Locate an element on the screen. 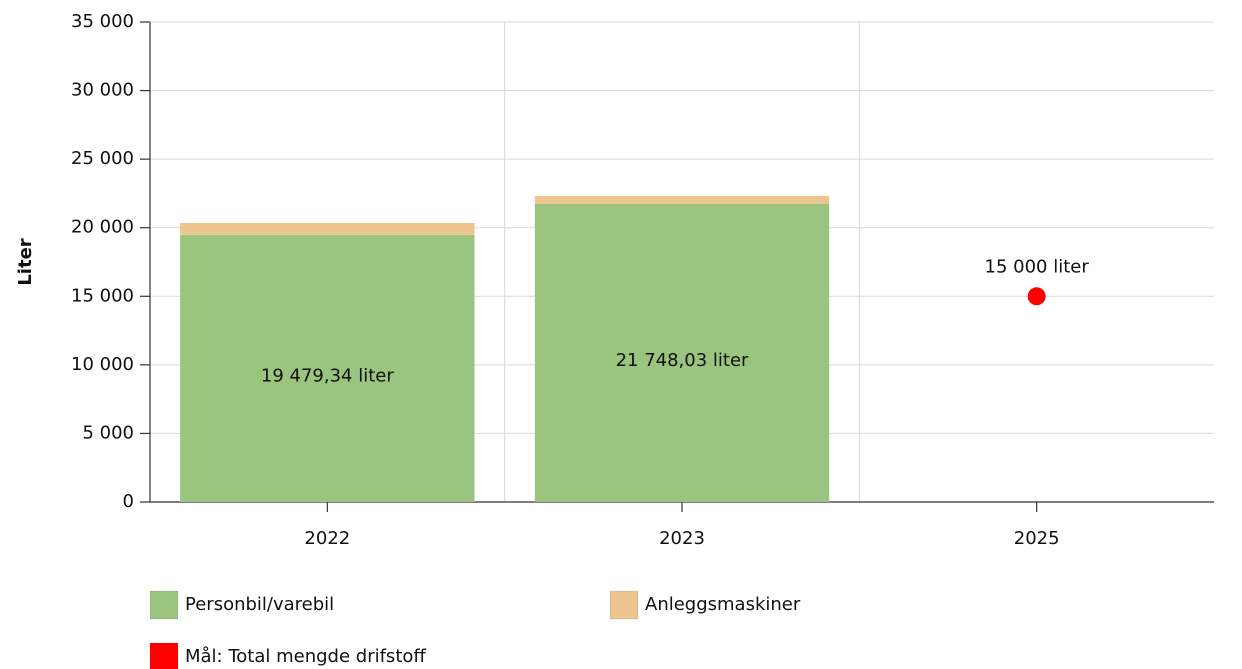 The width and height of the screenshot is (1242, 669). data-label: 21 748,03 liter is located at coordinates (682, 360).